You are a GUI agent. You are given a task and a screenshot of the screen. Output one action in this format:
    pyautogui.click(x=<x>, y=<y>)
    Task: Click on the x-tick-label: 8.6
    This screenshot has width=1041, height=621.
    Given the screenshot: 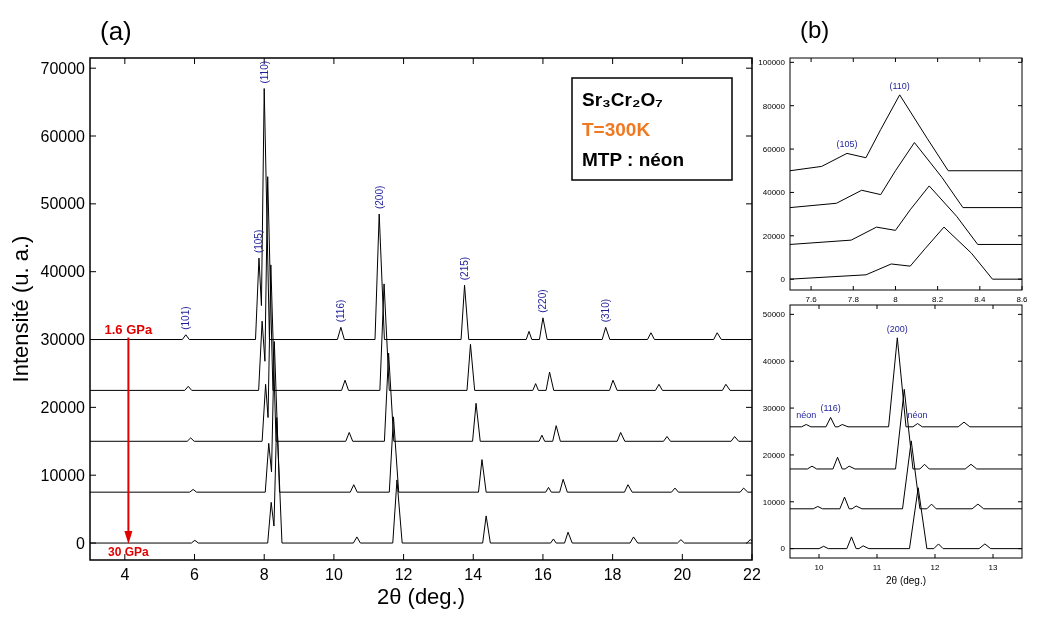 What is the action you would take?
    pyautogui.click(x=1022, y=299)
    